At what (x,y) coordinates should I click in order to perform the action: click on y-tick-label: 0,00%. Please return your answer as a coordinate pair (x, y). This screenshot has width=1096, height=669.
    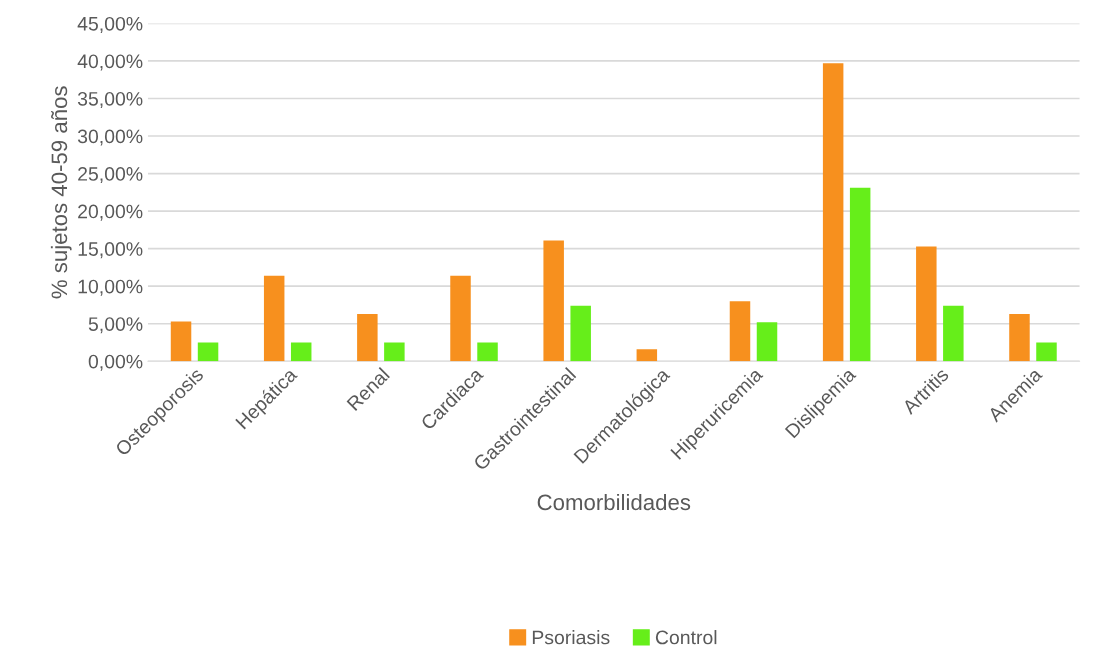
    Looking at the image, I should click on (115, 362).